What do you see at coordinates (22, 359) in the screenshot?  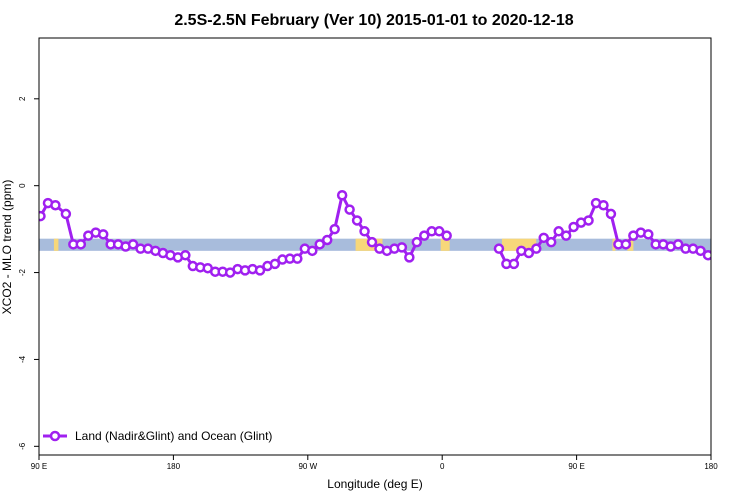 I see `y-tick-label: -4` at bounding box center [22, 359].